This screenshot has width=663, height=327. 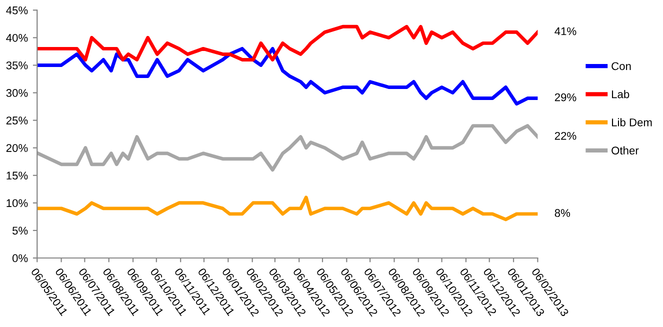 What do you see at coordinates (17, 10) in the screenshot?
I see `y-tick-label: 45%` at bounding box center [17, 10].